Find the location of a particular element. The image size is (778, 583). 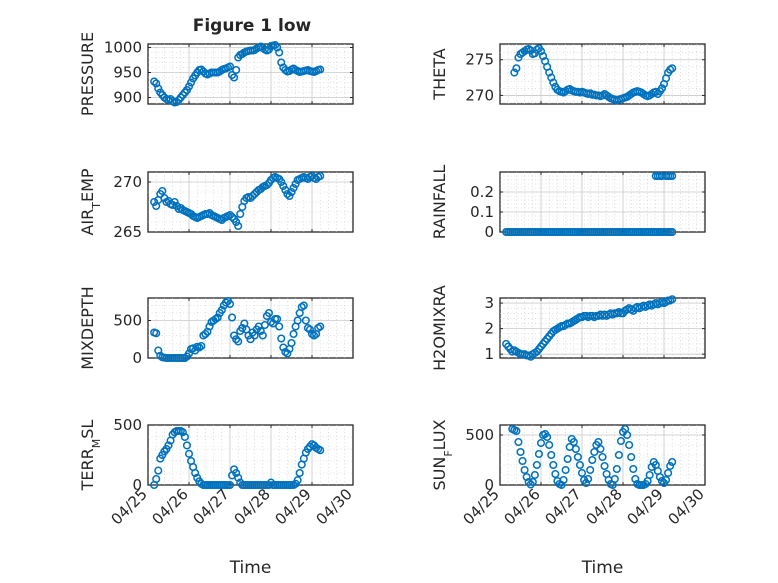

theta-y-axis-label: THETA is located at coordinates (439, 74).